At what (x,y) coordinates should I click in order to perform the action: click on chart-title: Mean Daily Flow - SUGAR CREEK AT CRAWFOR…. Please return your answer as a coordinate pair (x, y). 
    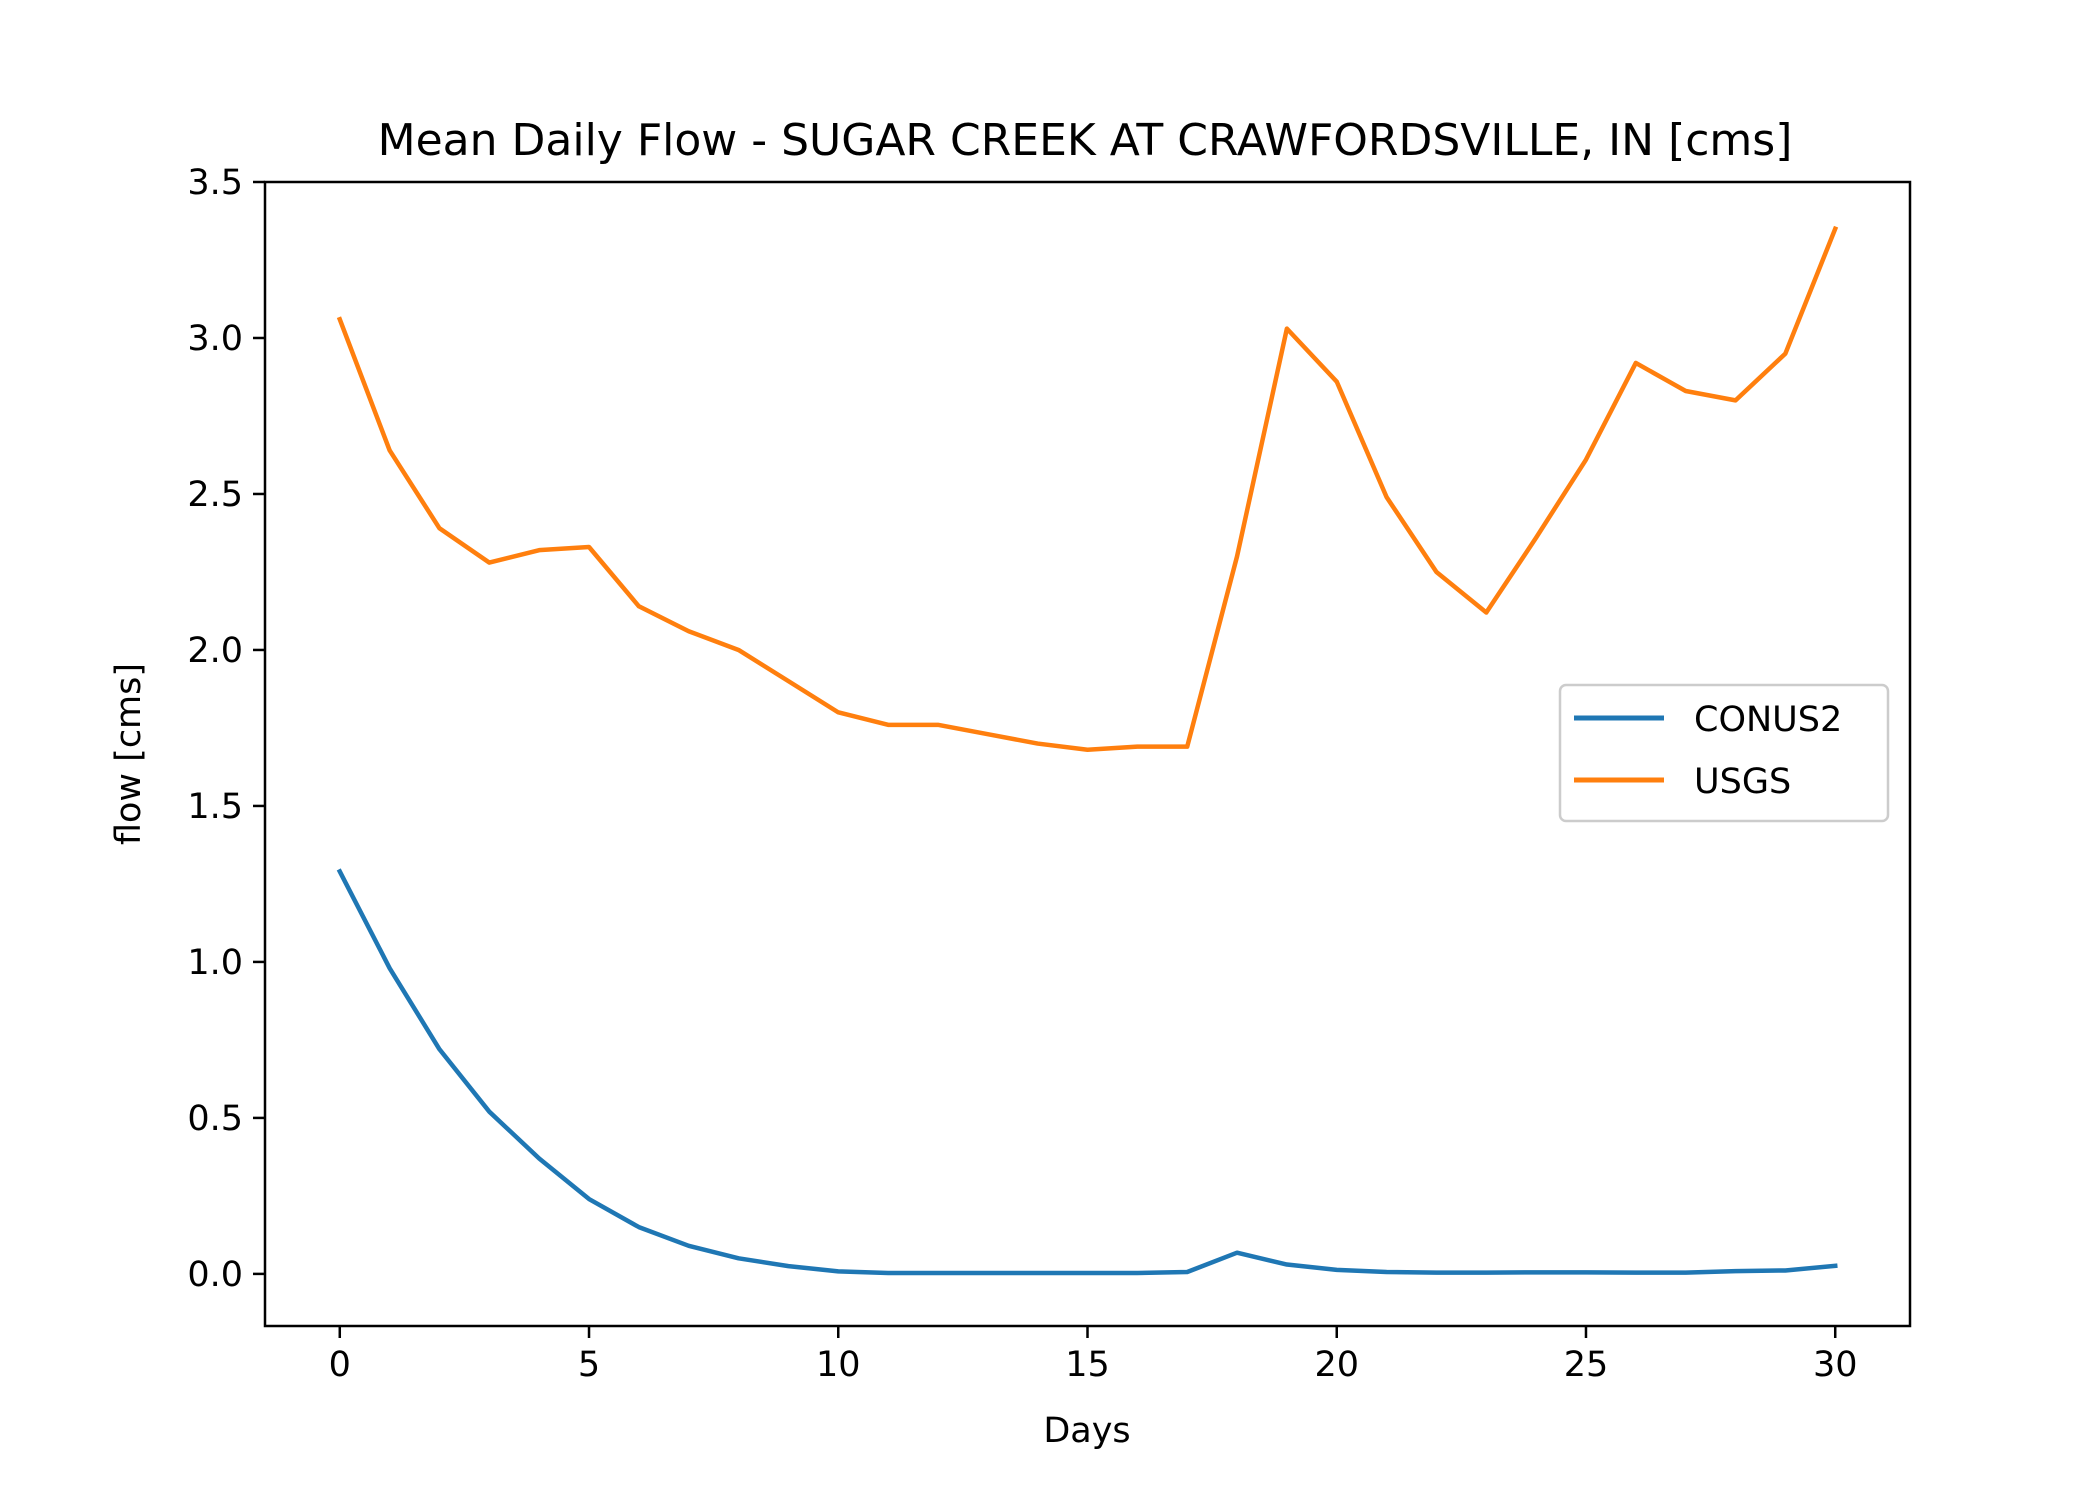
    Looking at the image, I should click on (1085, 140).